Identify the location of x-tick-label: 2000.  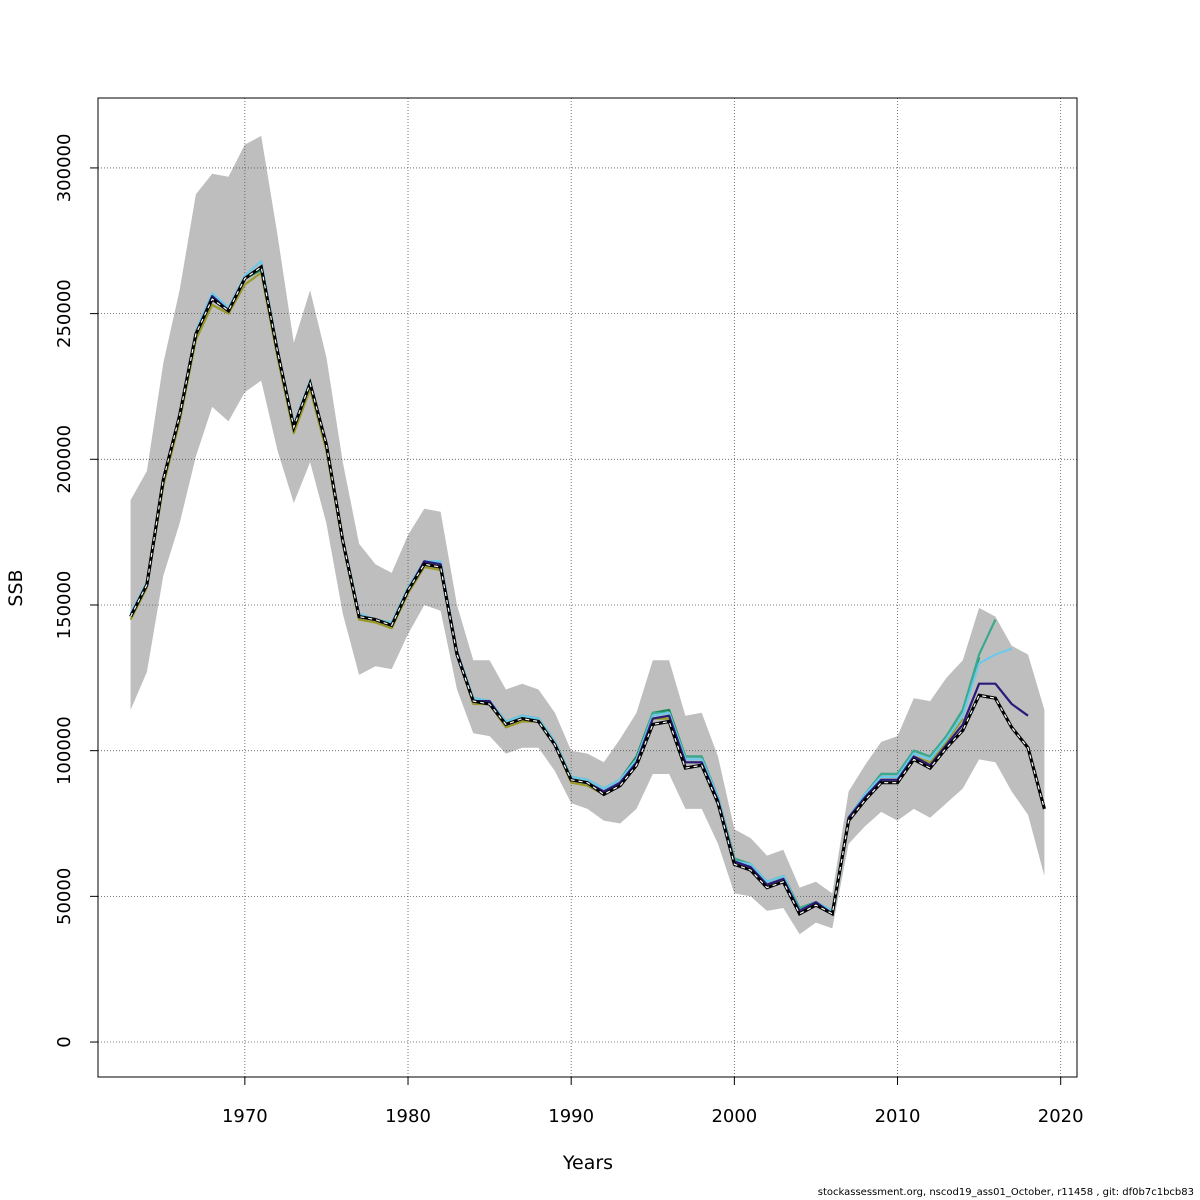
(734, 1116).